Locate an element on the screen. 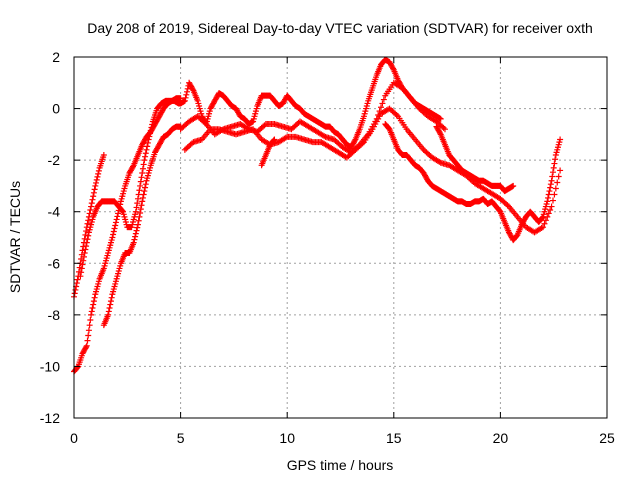 The height and width of the screenshot is (480, 640). y-tick-label: -6 is located at coordinates (54, 263).